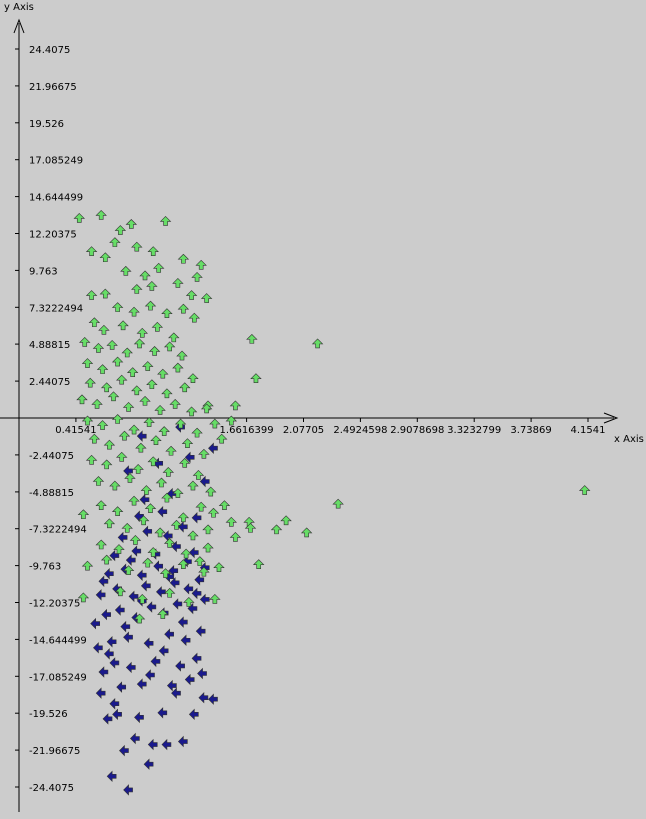 Image resolution: width=646 pixels, height=819 pixels. I want to click on x-tick-label: 4.1541, so click(588, 430).